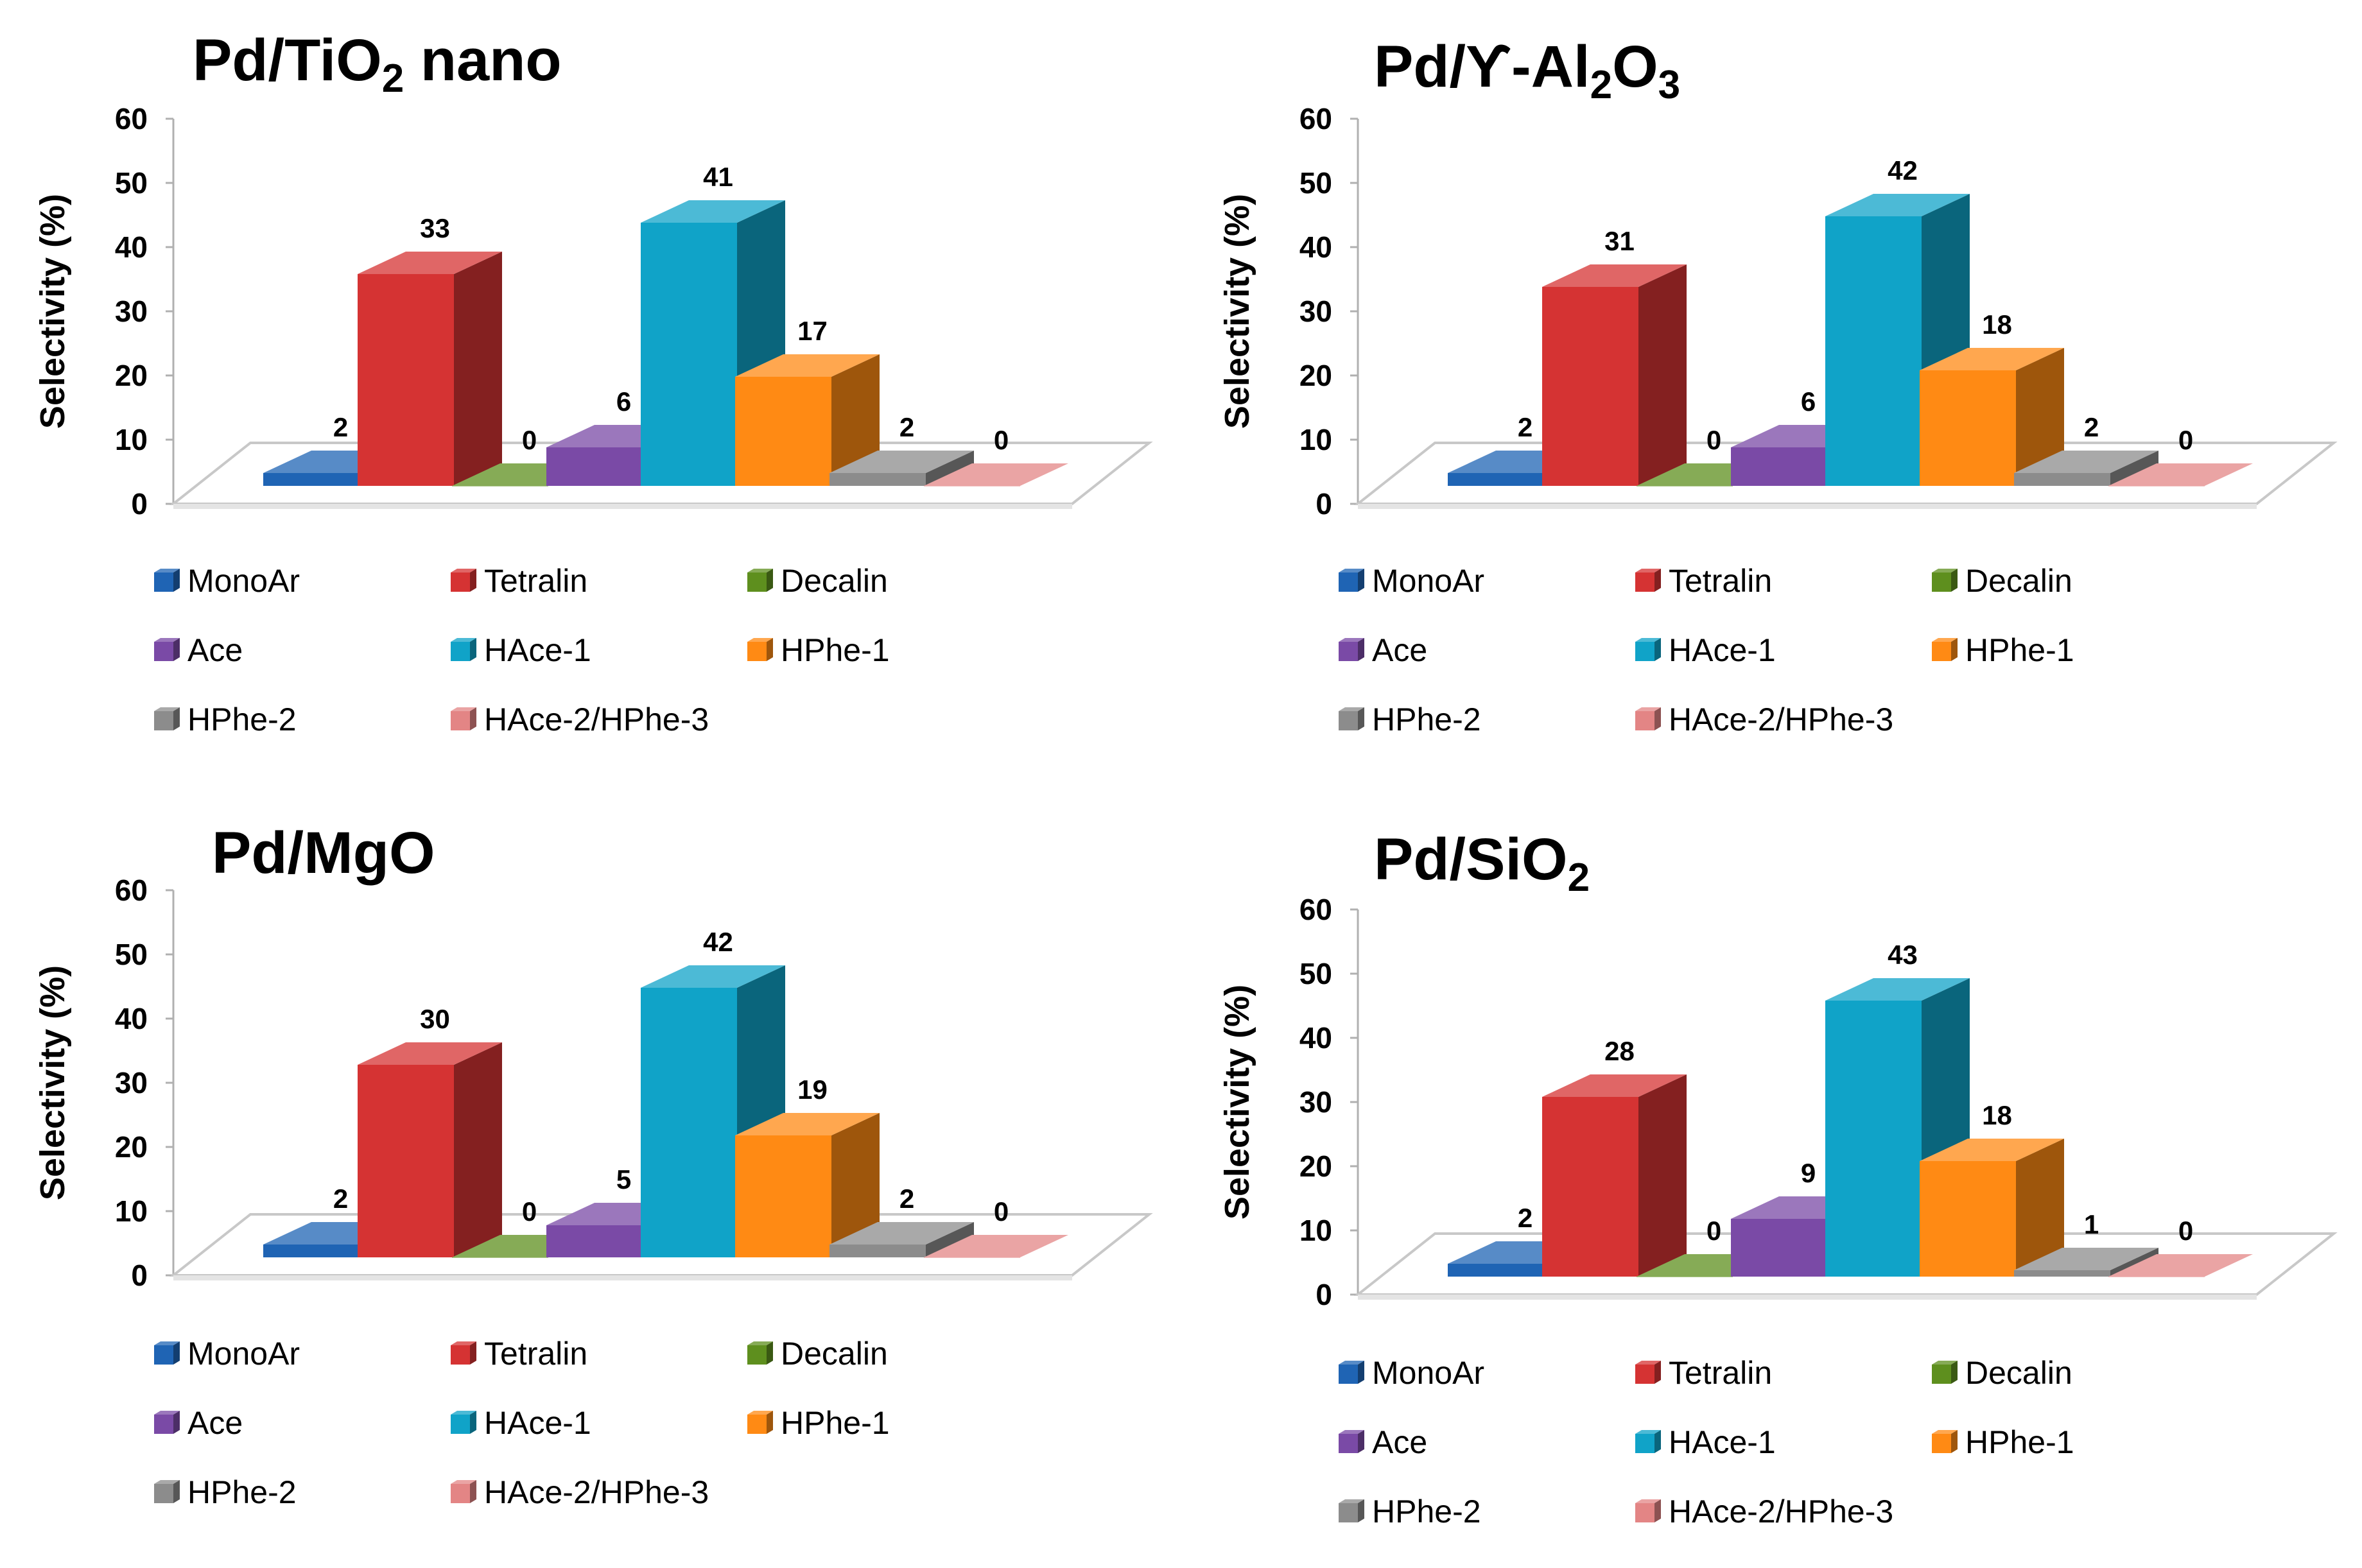 This screenshot has width=2362, height=1568. Describe the element at coordinates (1997, 324) in the screenshot. I see `data-label-hphe-1: 18` at that location.